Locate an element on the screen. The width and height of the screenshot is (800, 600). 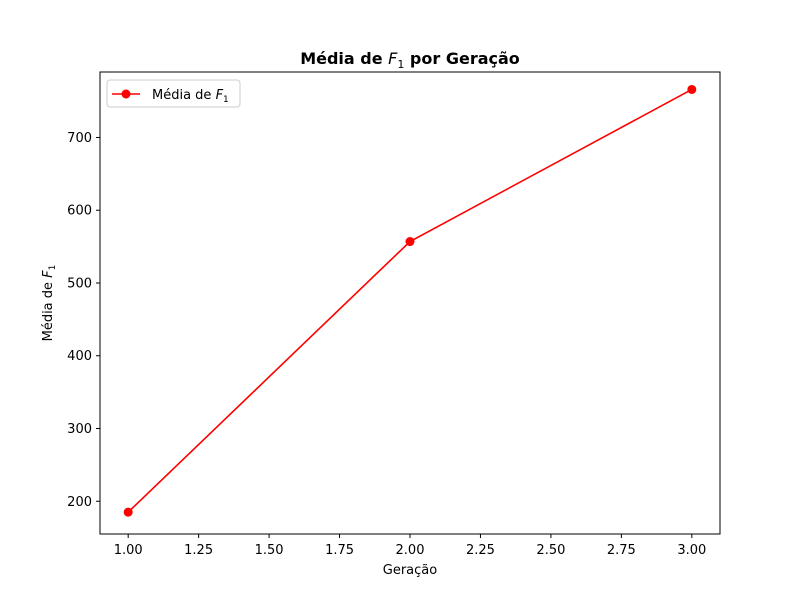
y-axis-label-var: F is located at coordinates (48, 274).